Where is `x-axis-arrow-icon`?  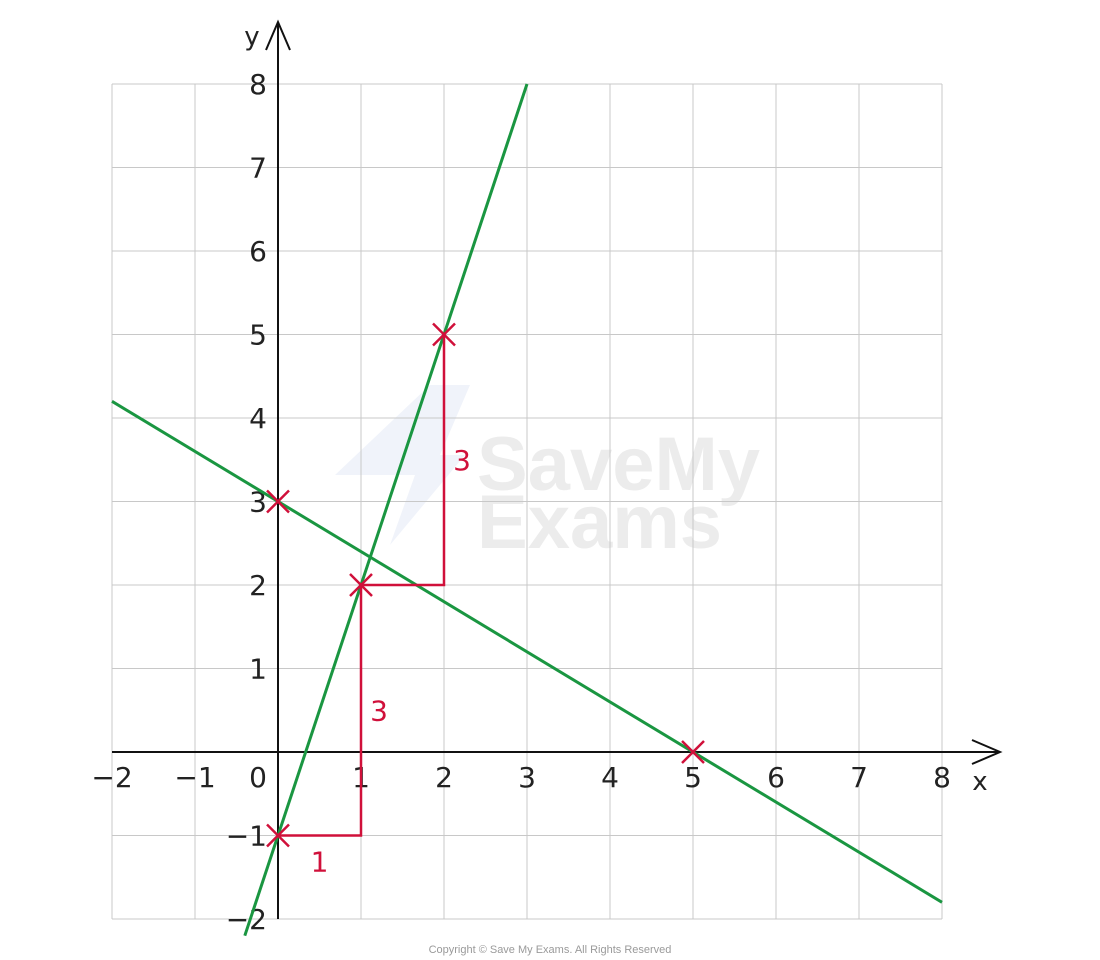
x-axis-arrow-icon is located at coordinates (987, 752).